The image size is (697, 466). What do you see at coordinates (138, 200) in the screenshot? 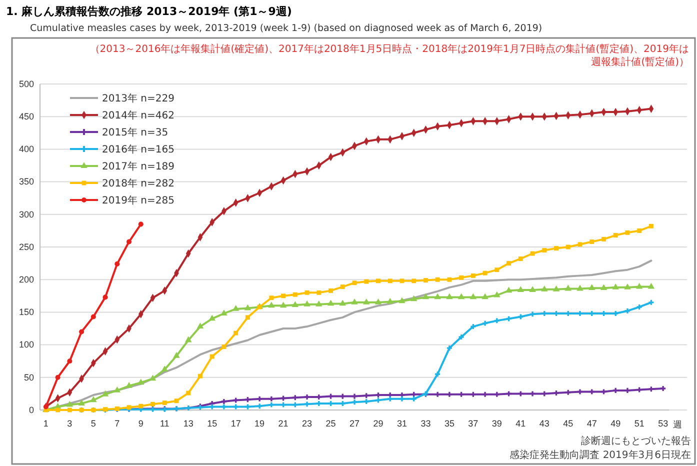
I see `legend-label: 2019年 n=285` at bounding box center [138, 200].